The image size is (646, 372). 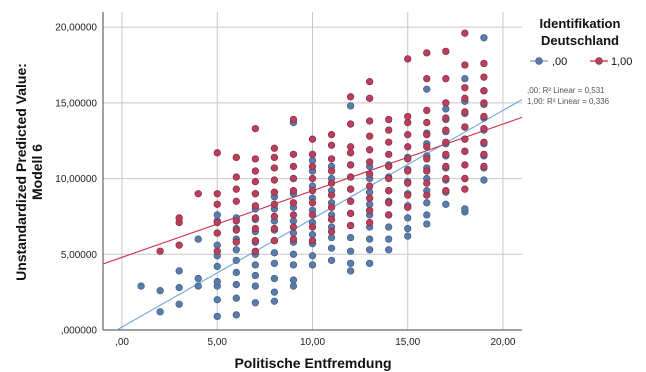 What do you see at coordinates (502, 342) in the screenshot?
I see `x-tick-label-4: 20,00` at bounding box center [502, 342].